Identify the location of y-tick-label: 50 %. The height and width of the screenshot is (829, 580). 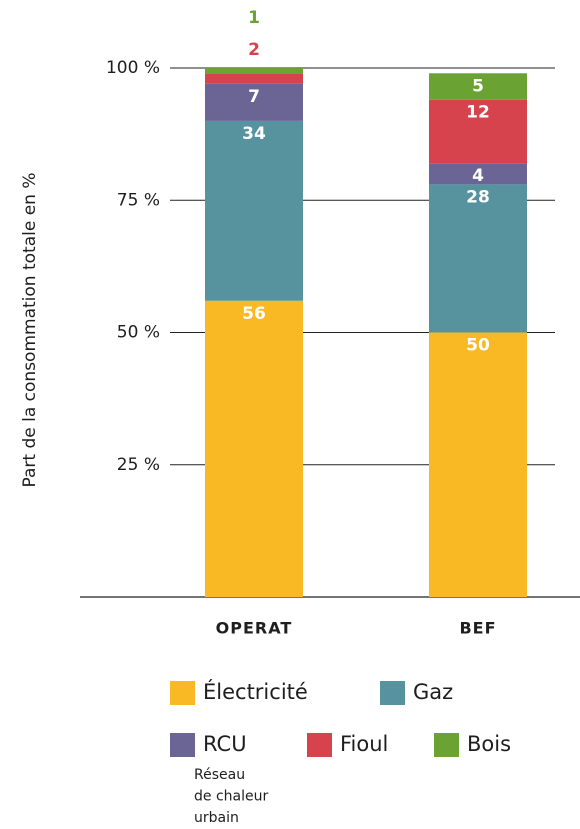
(138, 333).